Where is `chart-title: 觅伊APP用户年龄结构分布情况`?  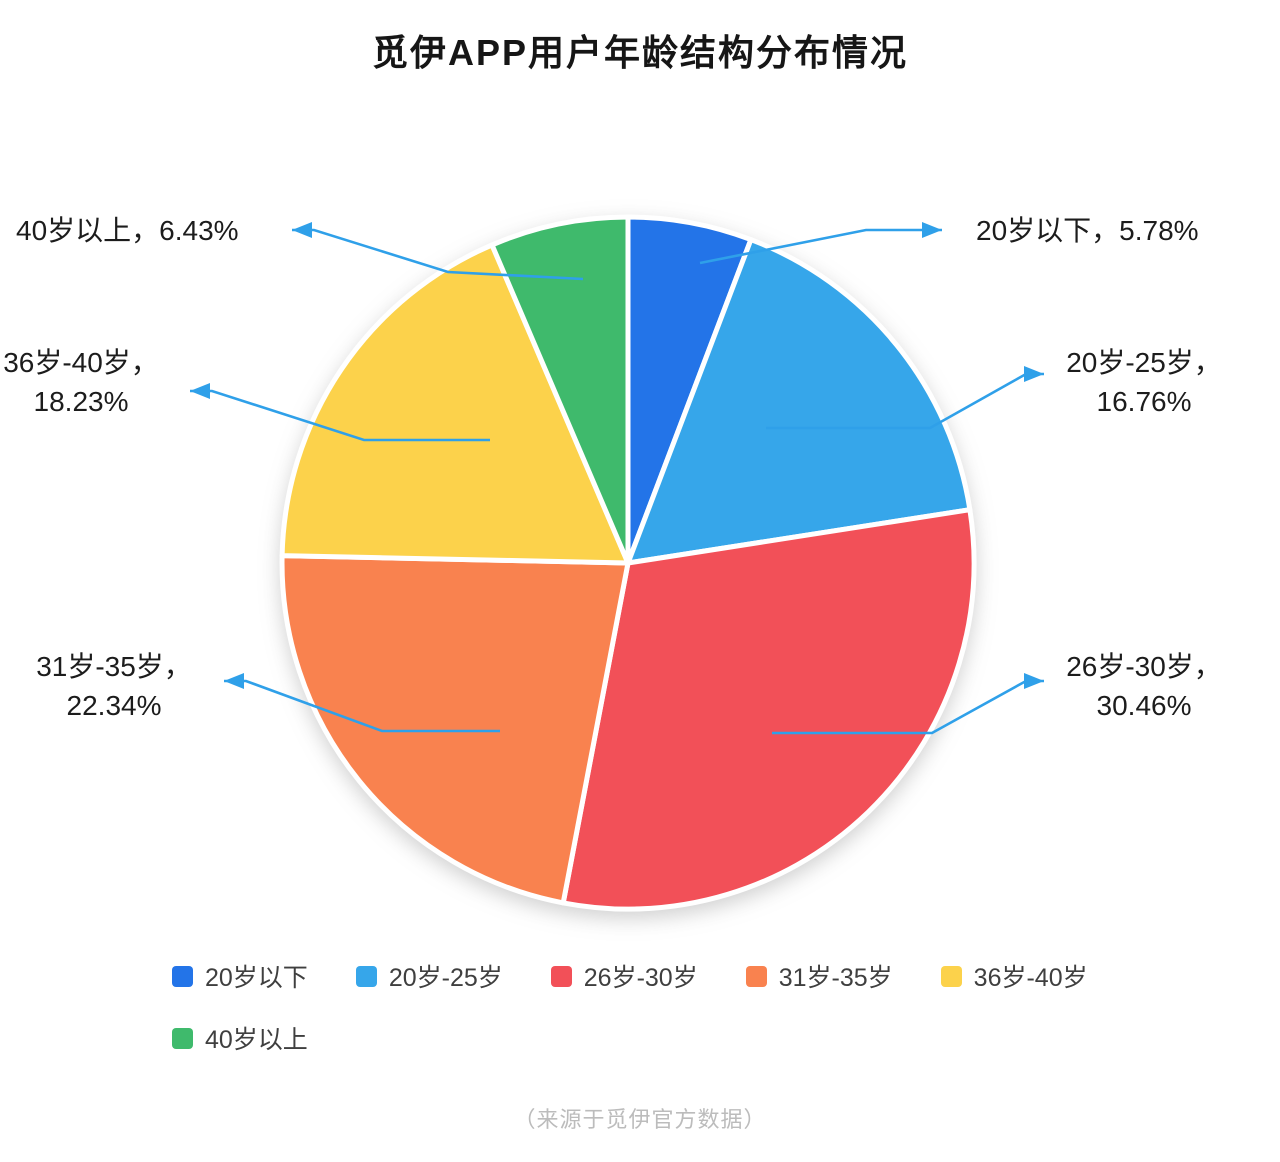 chart-title: 觅伊APP用户年龄结构分布情况 is located at coordinates (640, 52).